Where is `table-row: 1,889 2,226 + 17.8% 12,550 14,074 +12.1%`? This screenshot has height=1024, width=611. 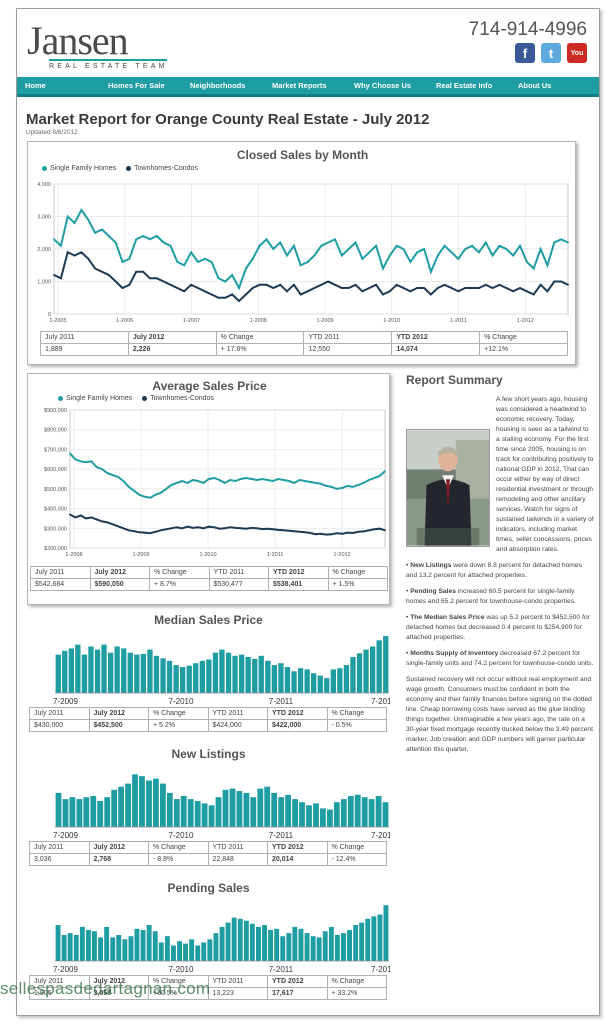 table-row: 1,889 2,226 + 17.8% 12,550 14,074 +12.1% is located at coordinates (304, 349).